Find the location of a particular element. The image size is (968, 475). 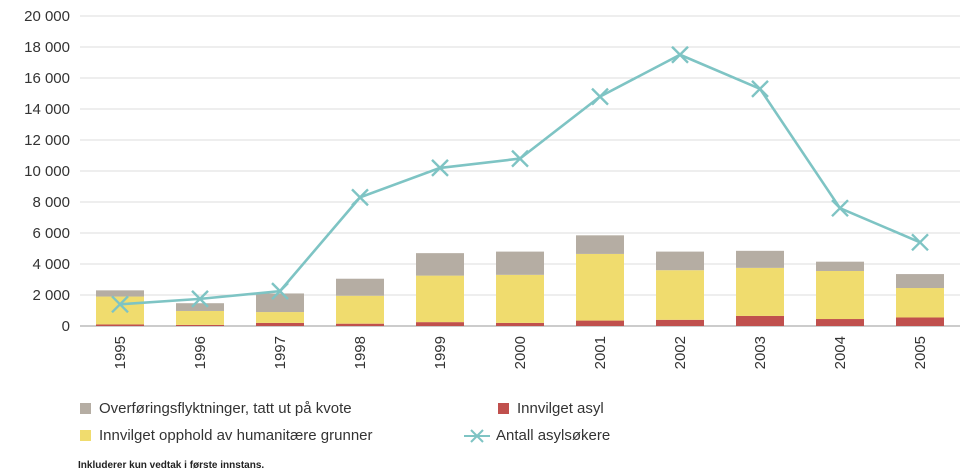

point-asylsokere-1997 is located at coordinates (280, 291).